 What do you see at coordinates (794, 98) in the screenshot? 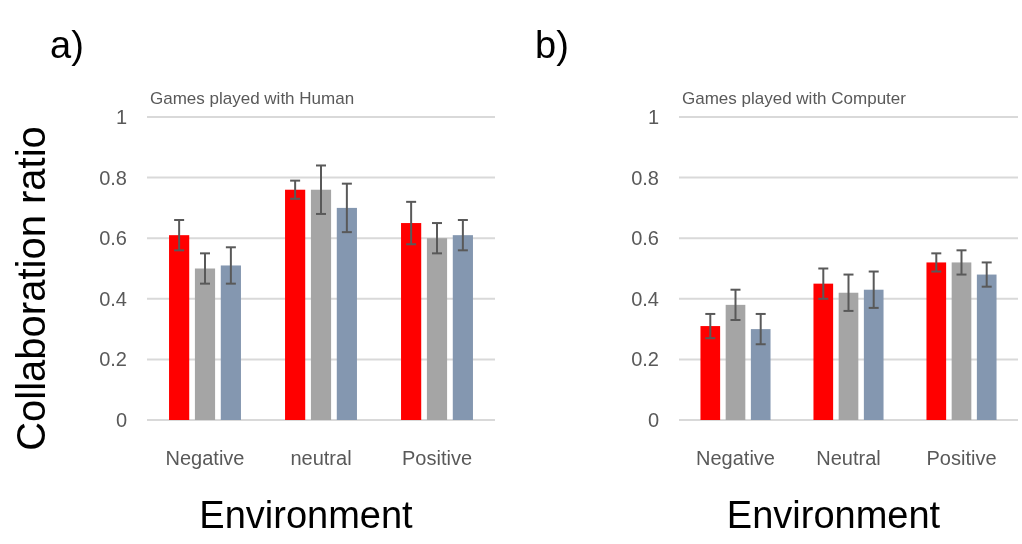
I see `chart-title: Games played with Computer` at bounding box center [794, 98].